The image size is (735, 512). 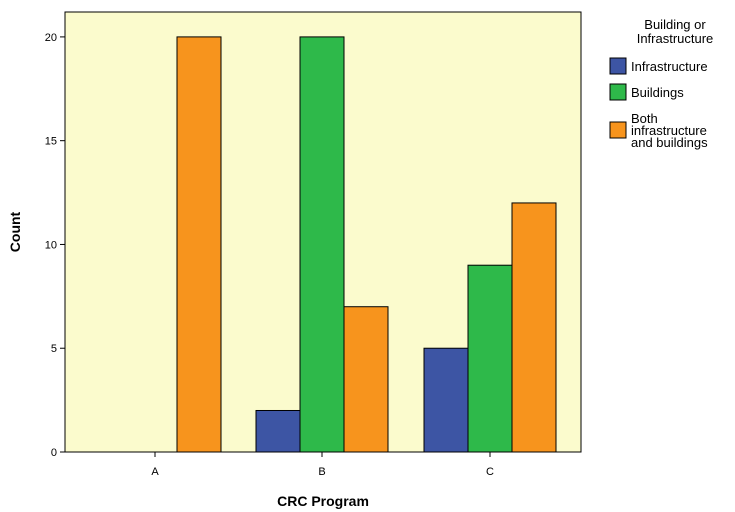 I want to click on legend-label: Both, so click(x=644, y=118).